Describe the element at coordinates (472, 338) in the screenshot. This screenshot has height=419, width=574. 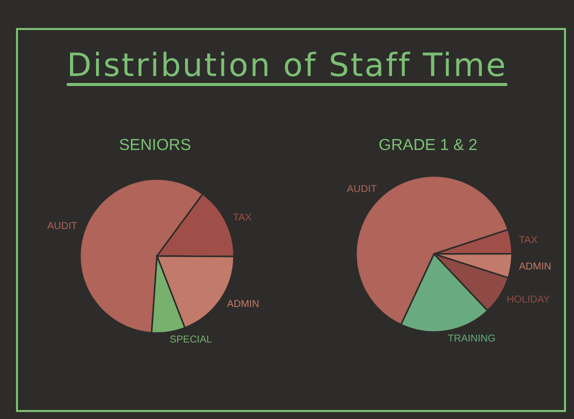
I see `slice-label: TRAINING` at that location.